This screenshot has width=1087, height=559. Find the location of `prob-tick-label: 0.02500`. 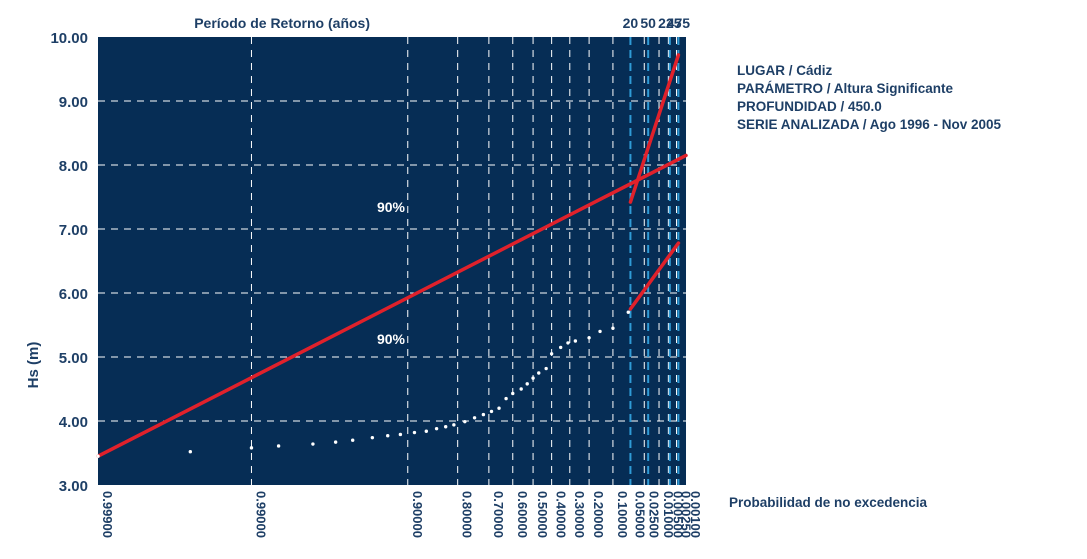

prob-tick-label: 0.02500 is located at coordinates (653, 514).